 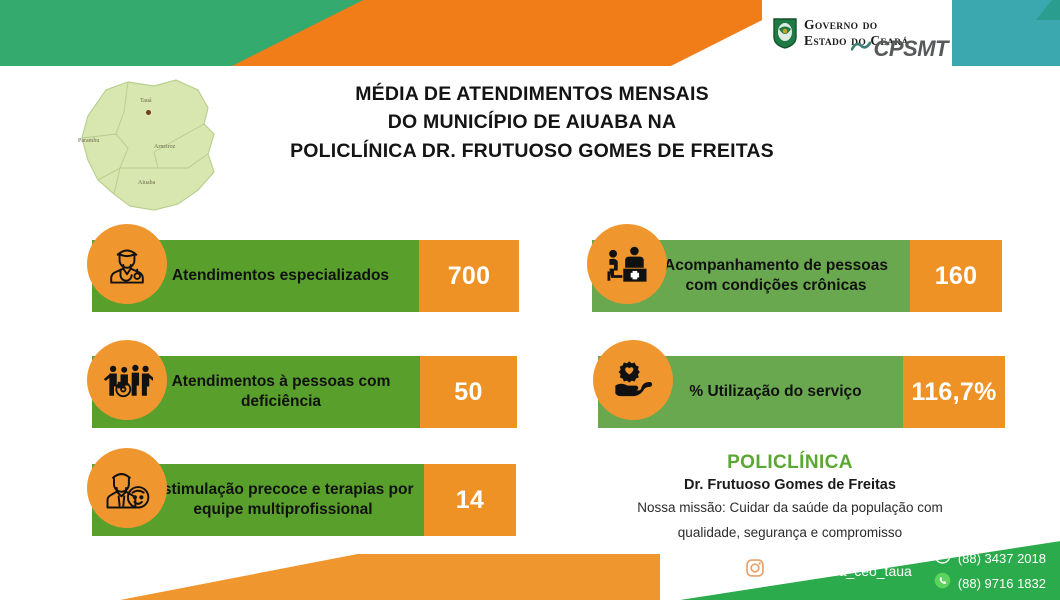 I want to click on chronic-care-icon, so click(x=627, y=264).